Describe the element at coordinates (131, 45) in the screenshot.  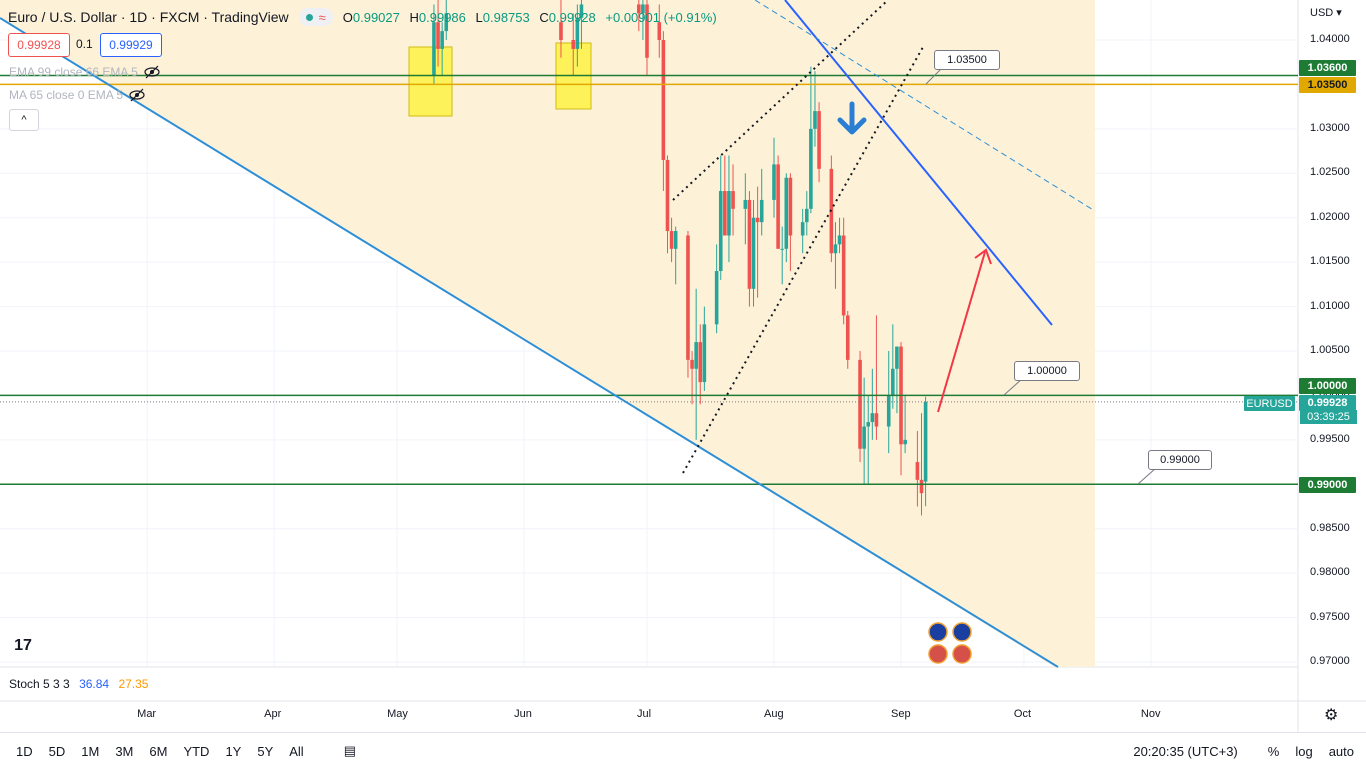
I see `buy-price-box: 0.99929` at that location.